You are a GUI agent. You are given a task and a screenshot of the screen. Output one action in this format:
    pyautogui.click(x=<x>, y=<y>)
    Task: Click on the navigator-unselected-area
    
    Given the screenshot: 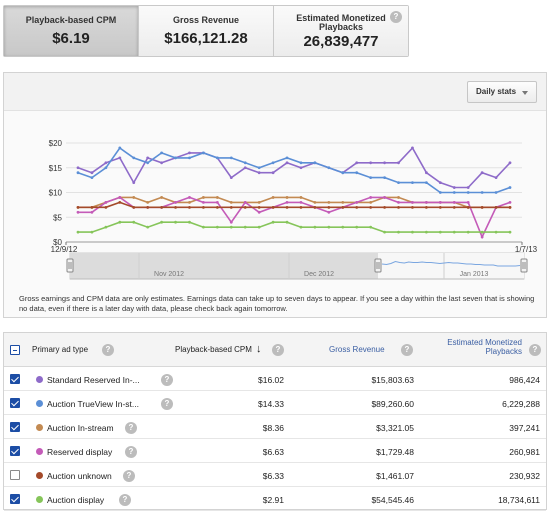 What is the action you would take?
    pyautogui.click(x=224, y=266)
    